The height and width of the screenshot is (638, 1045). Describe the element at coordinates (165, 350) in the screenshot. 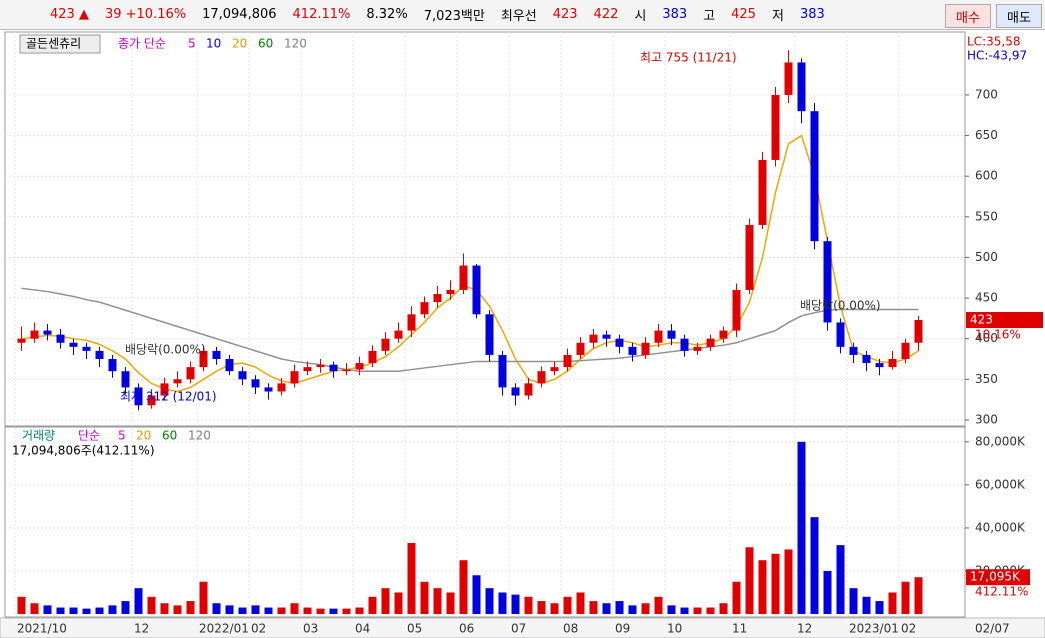

I see `ex-dividend-note: 배당락(0.00%)` at that location.